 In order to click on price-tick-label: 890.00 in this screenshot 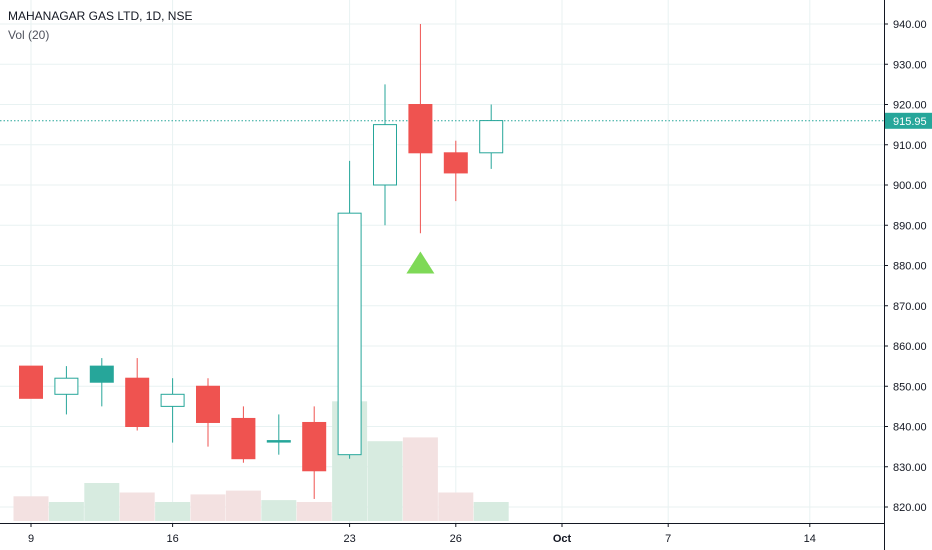, I will do `click(910, 226)`.